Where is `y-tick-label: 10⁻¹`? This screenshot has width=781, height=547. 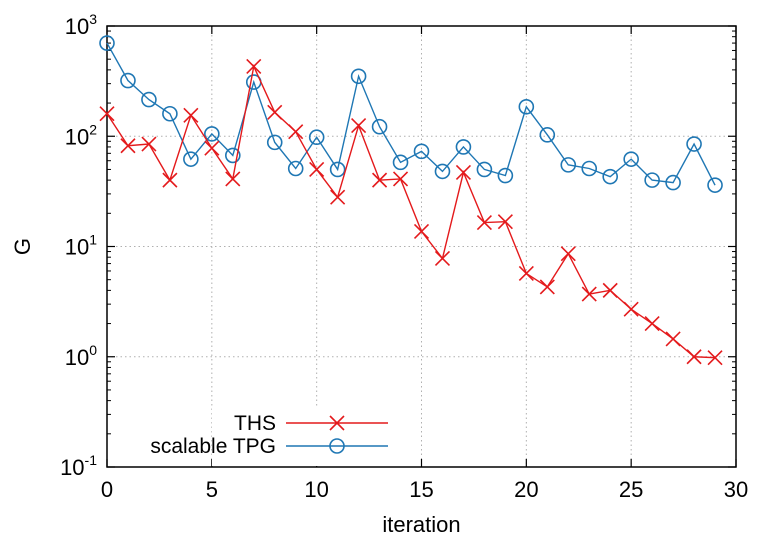 y-tick-label: 10⁻¹ is located at coordinates (78, 466).